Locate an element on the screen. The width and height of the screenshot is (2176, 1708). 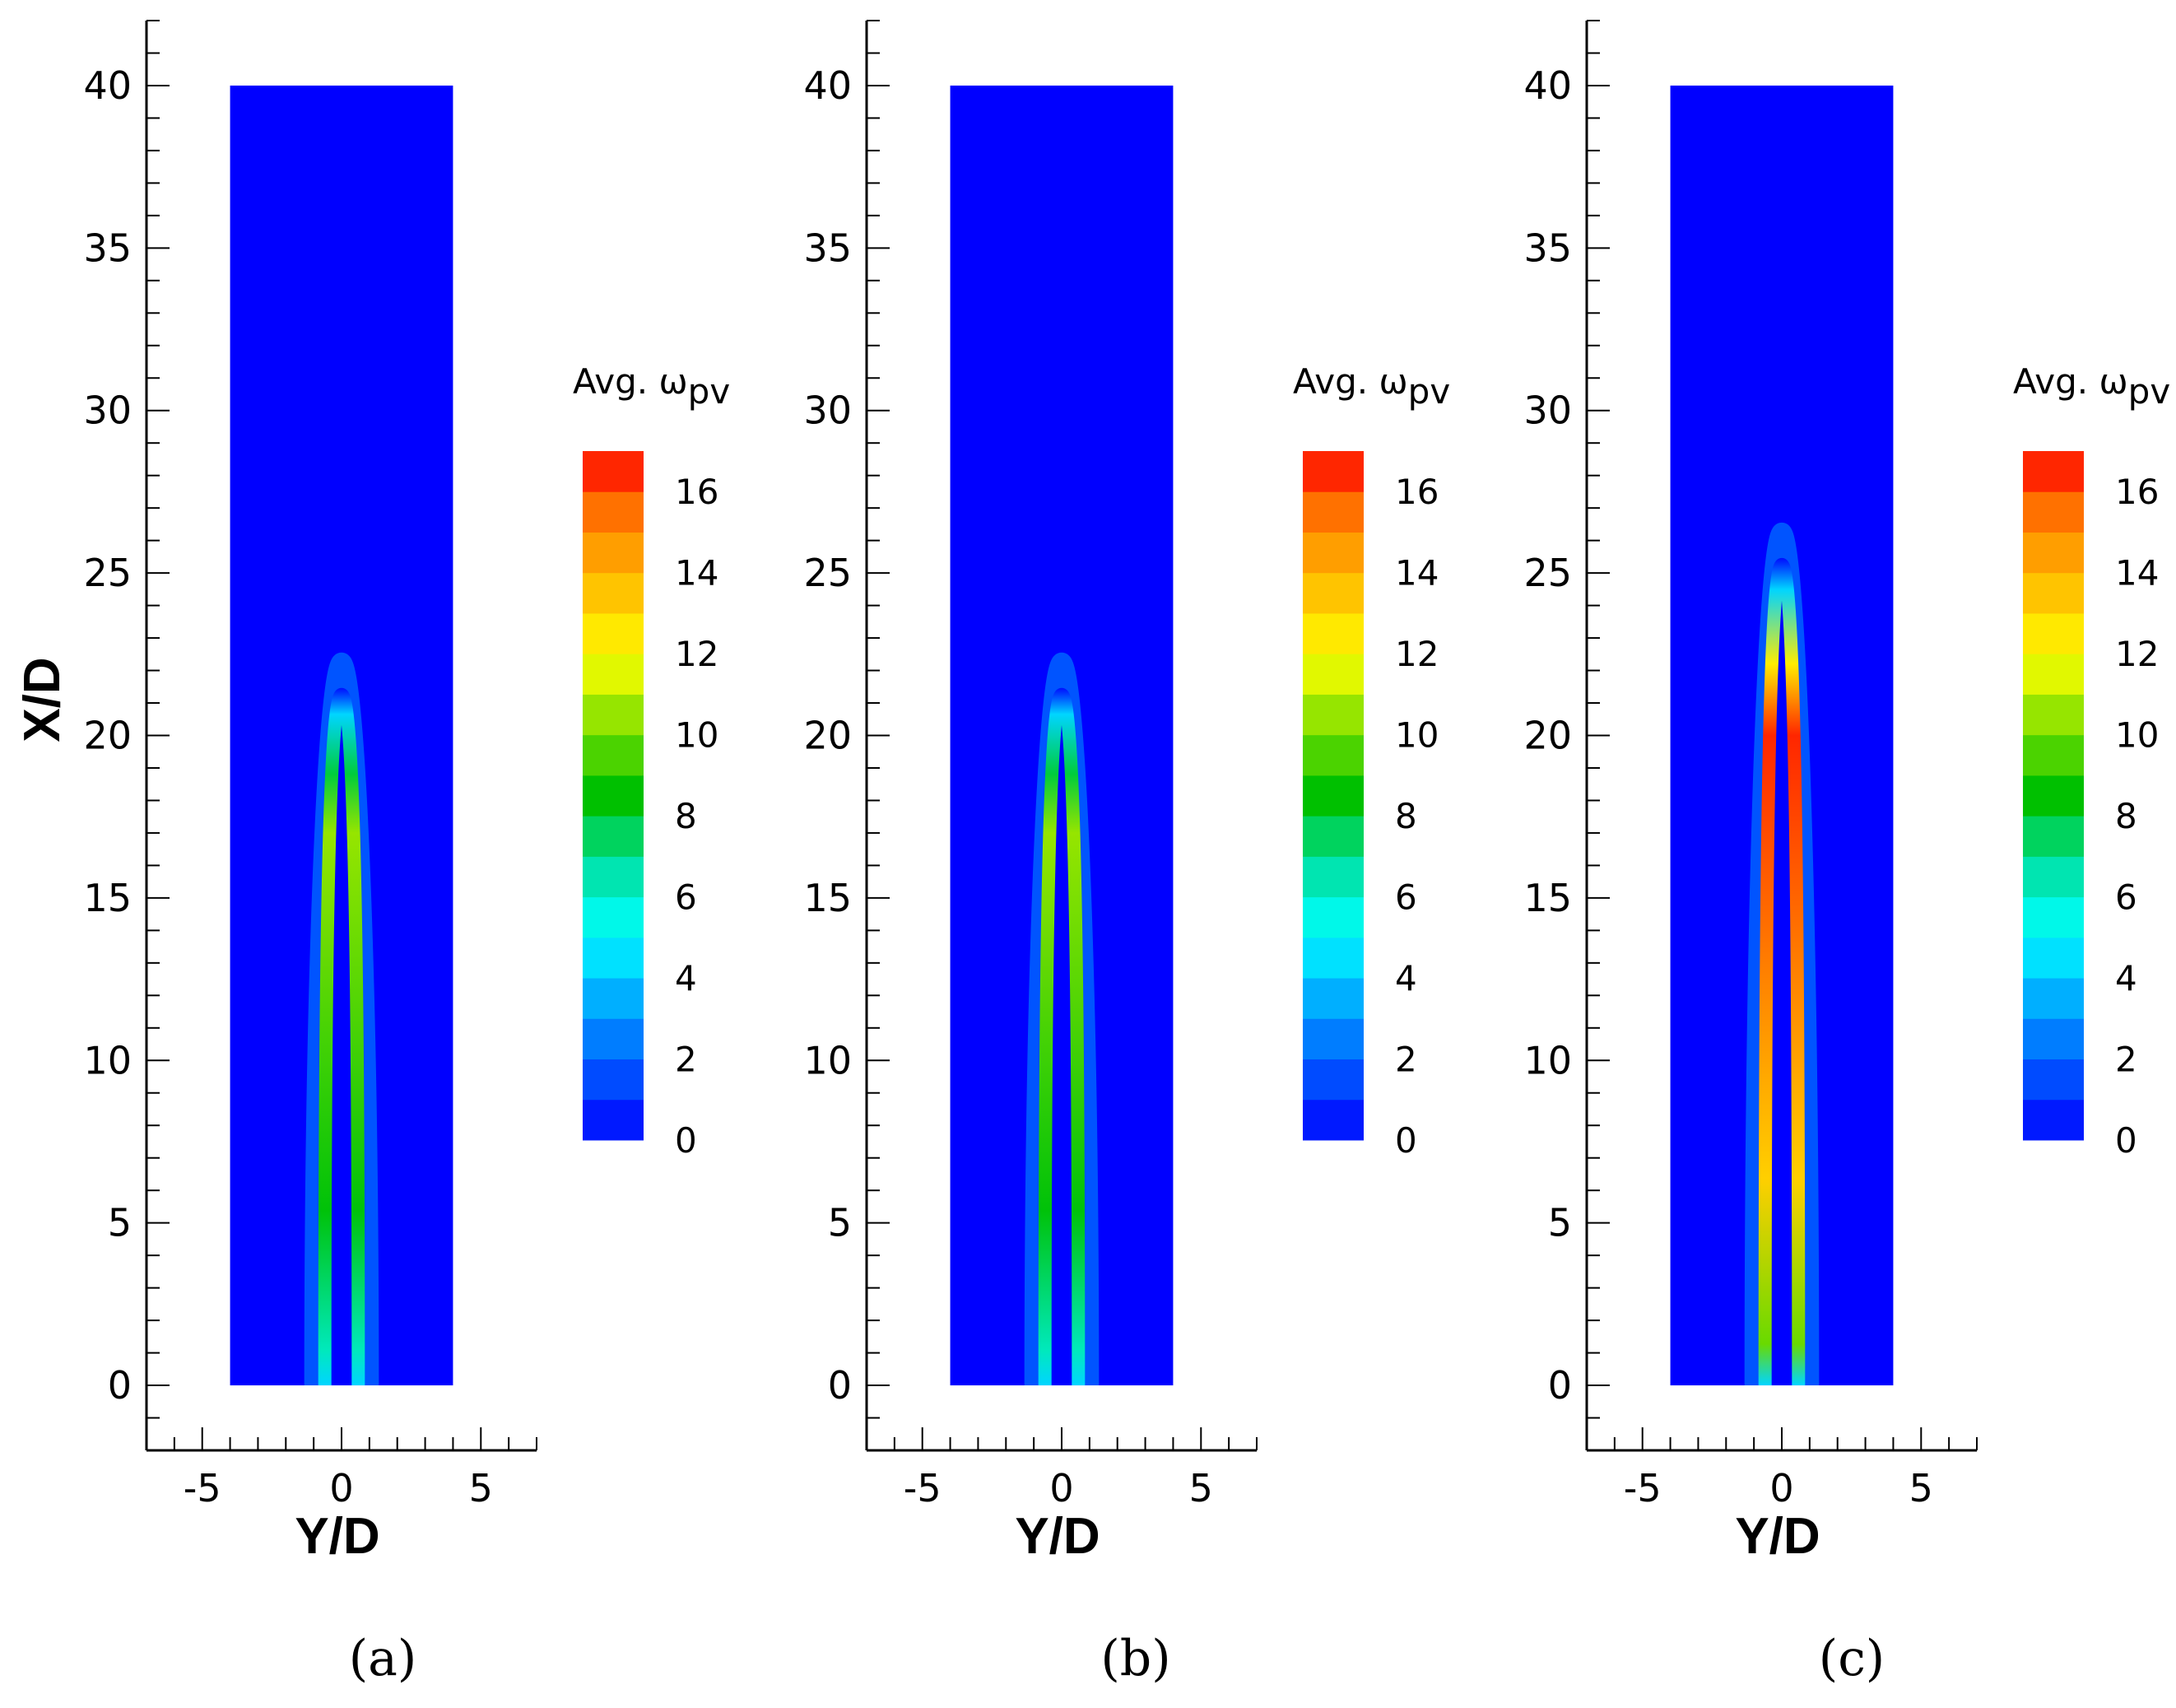
colorbar: Avg. ωpv 0 2 4 6 8 10 12 14 16 is located at coordinates (652, 761).